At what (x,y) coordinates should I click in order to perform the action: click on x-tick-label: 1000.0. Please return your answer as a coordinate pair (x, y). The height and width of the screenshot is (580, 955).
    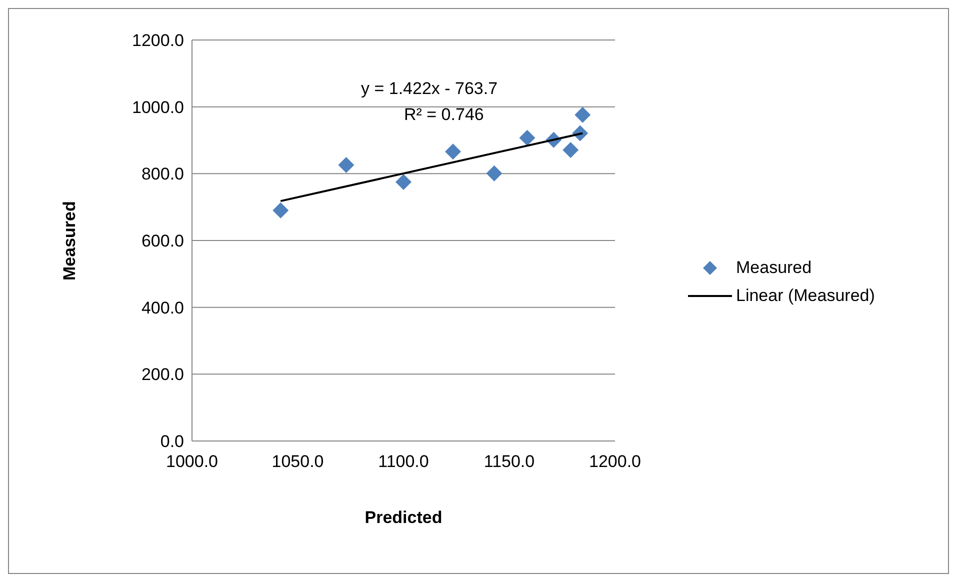
    Looking at the image, I should click on (192, 462).